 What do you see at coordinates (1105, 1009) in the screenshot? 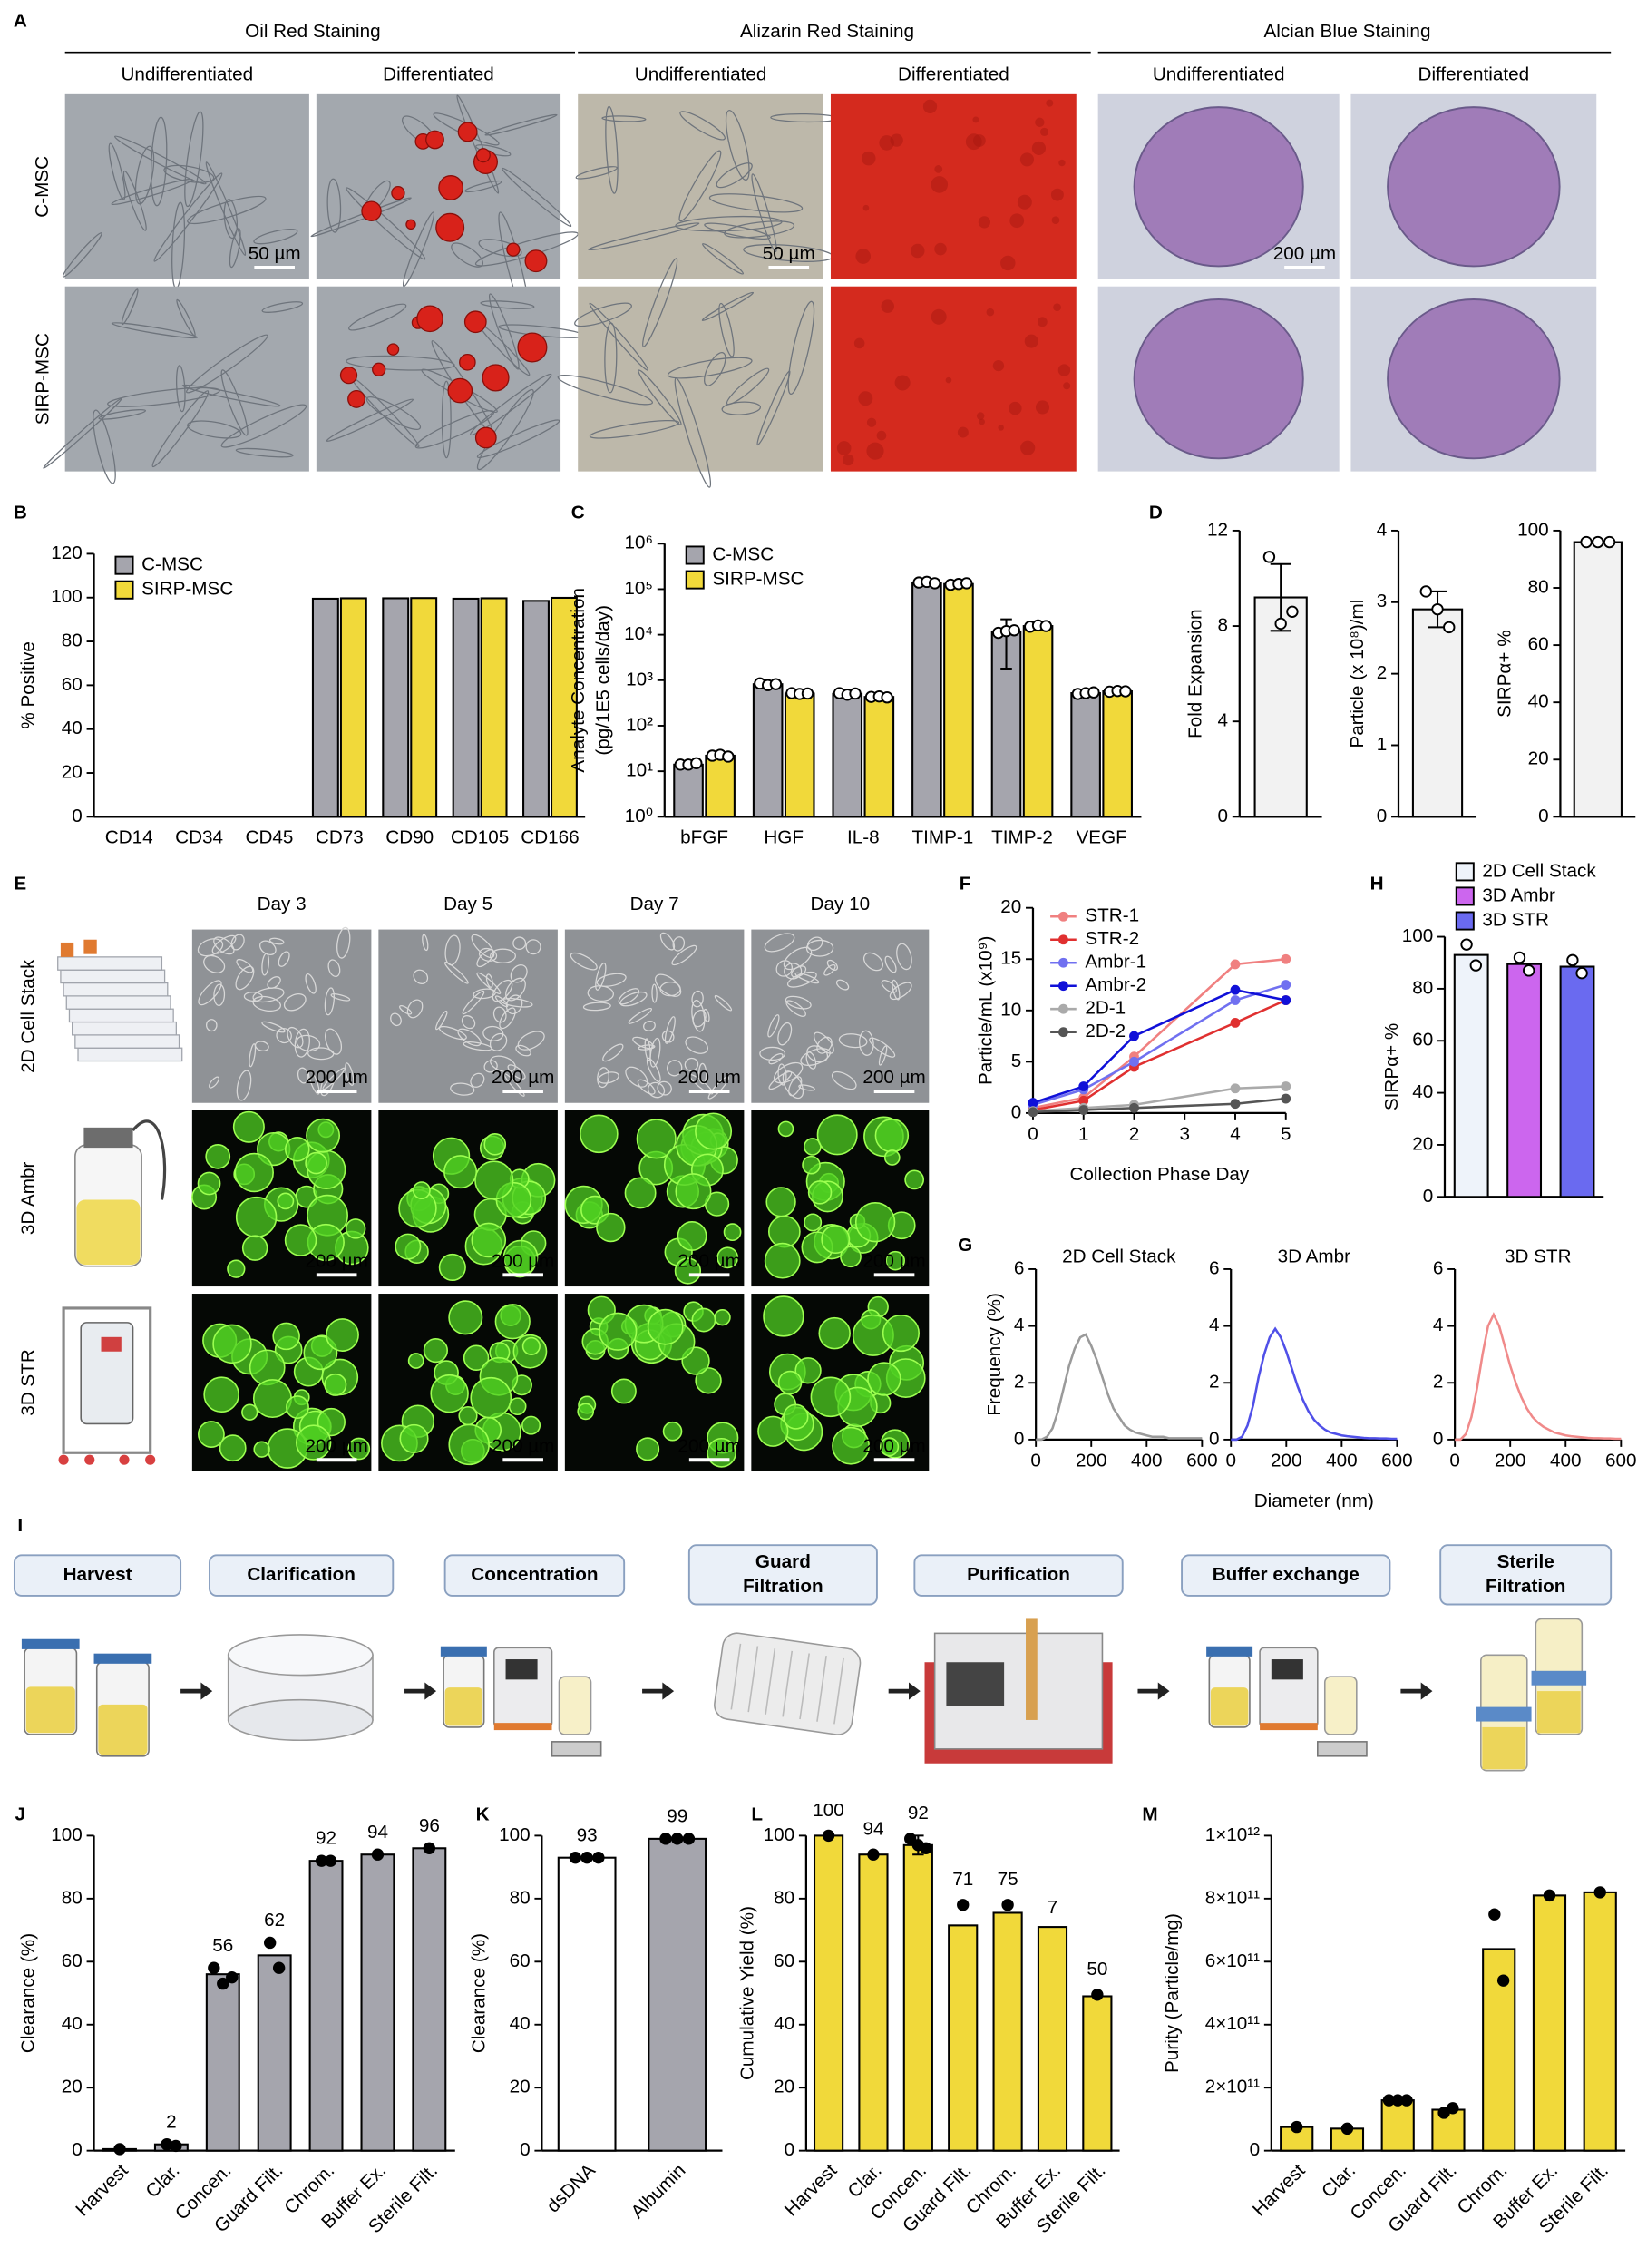
I see `legend-label: 2D-1` at bounding box center [1105, 1009].